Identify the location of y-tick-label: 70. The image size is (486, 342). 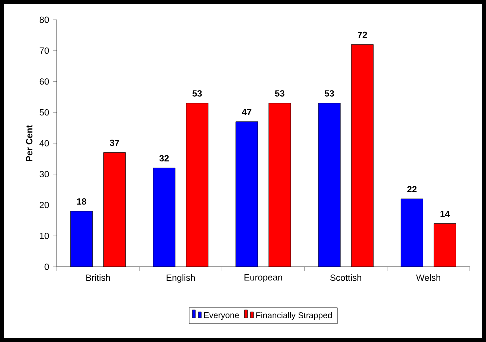
(45, 51).